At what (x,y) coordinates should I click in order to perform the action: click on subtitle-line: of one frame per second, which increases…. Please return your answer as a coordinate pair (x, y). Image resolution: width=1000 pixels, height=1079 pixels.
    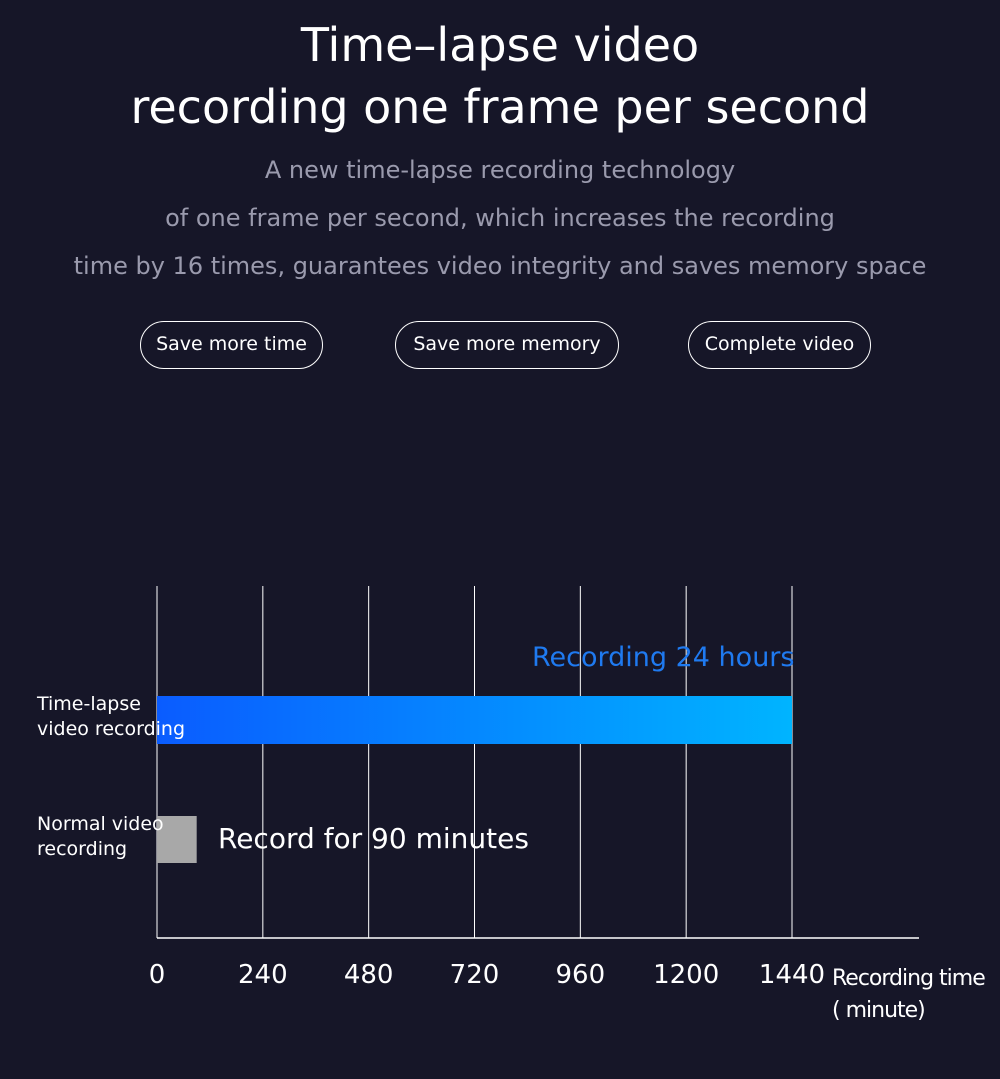
    Looking at the image, I should click on (500, 218).